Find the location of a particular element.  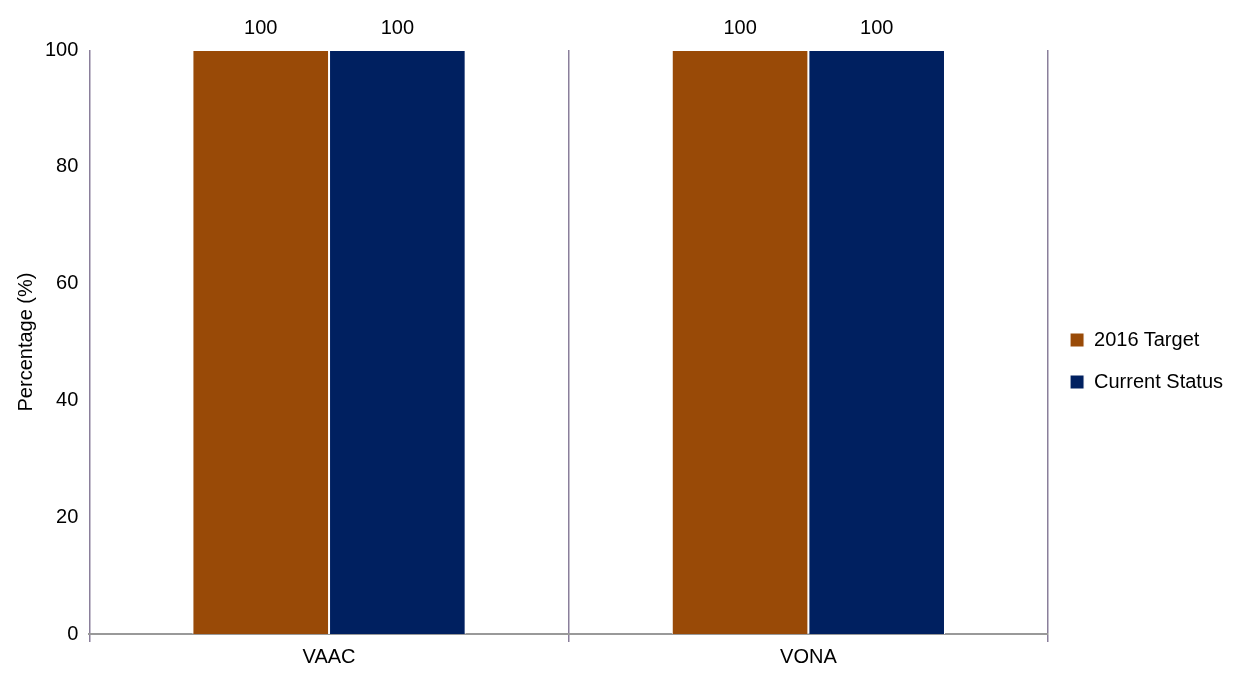

legend-label: Current Status is located at coordinates (1159, 380).